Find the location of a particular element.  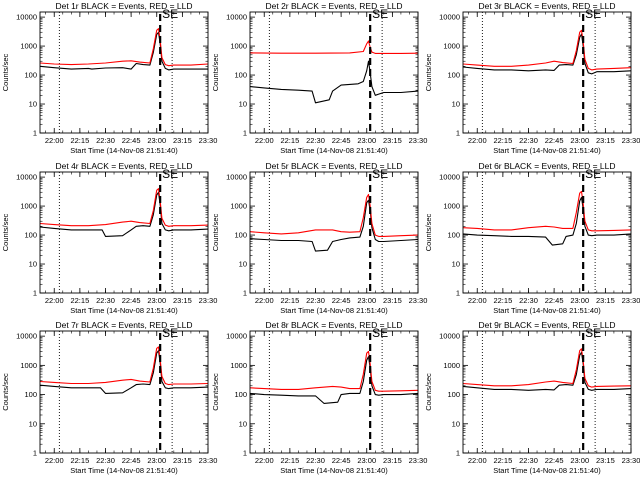

panel-title: Det 5r BLACK = Events, RED = LLD is located at coordinates (333, 166).